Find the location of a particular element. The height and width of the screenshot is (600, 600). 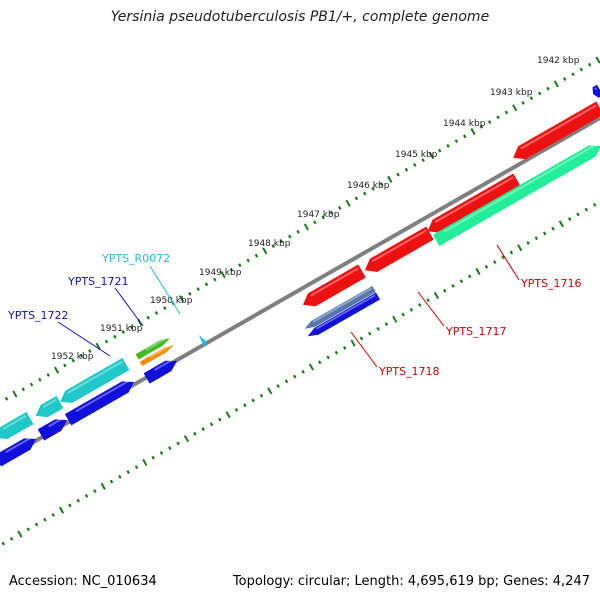

gene-orange is located at coordinates (156, 355).